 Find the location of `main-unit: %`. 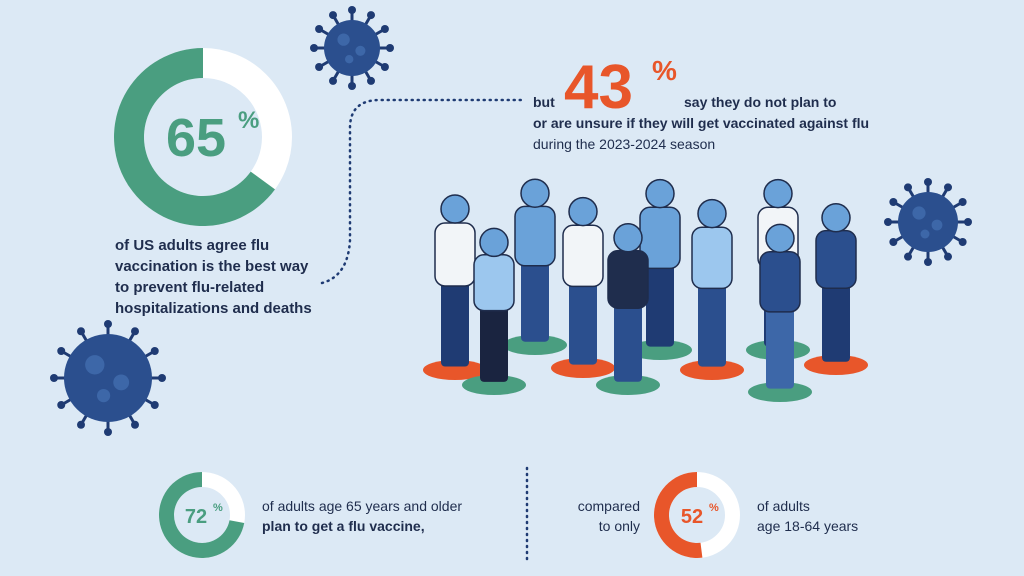

main-unit: % is located at coordinates (248, 120).